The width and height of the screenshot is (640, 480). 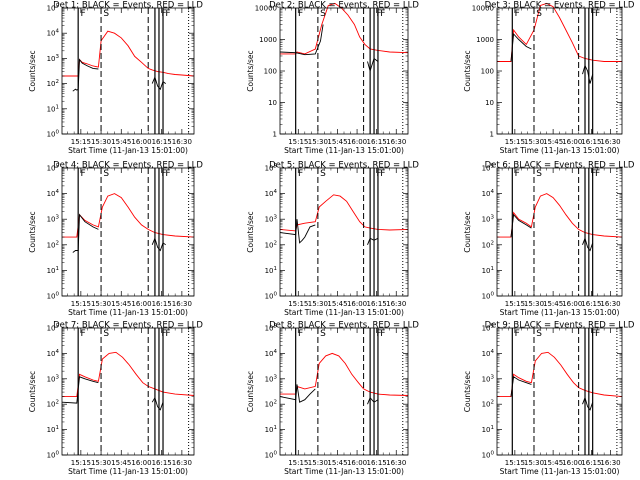 What do you see at coordinates (560, 6) in the screenshot?
I see `panel-title: Det 3: BLACK = Events, RED = LLD` at bounding box center [560, 6].